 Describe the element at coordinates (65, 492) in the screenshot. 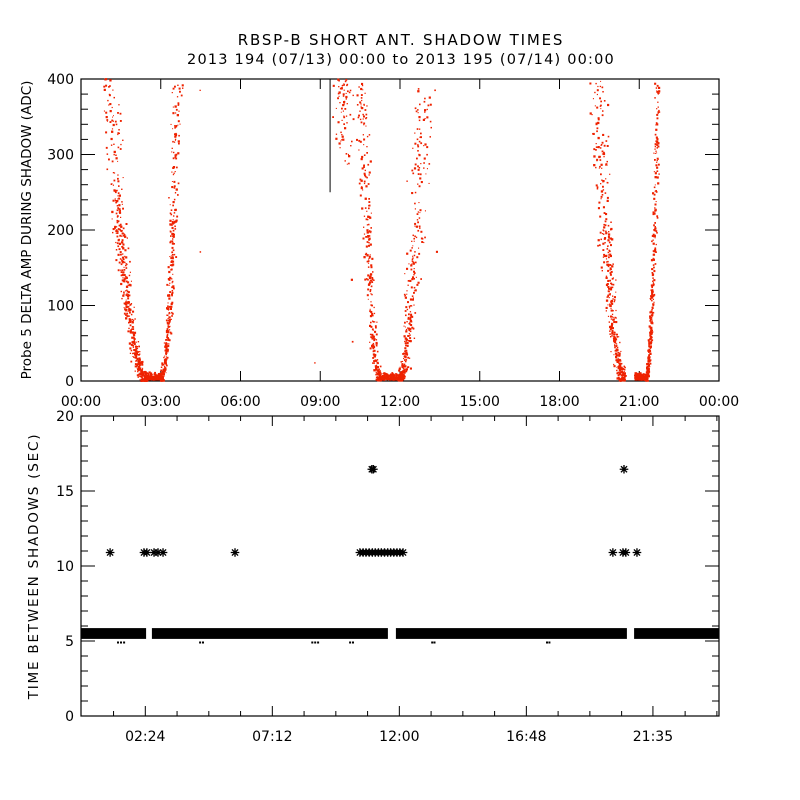

I see `bottom-y-tick-label: 15` at that location.